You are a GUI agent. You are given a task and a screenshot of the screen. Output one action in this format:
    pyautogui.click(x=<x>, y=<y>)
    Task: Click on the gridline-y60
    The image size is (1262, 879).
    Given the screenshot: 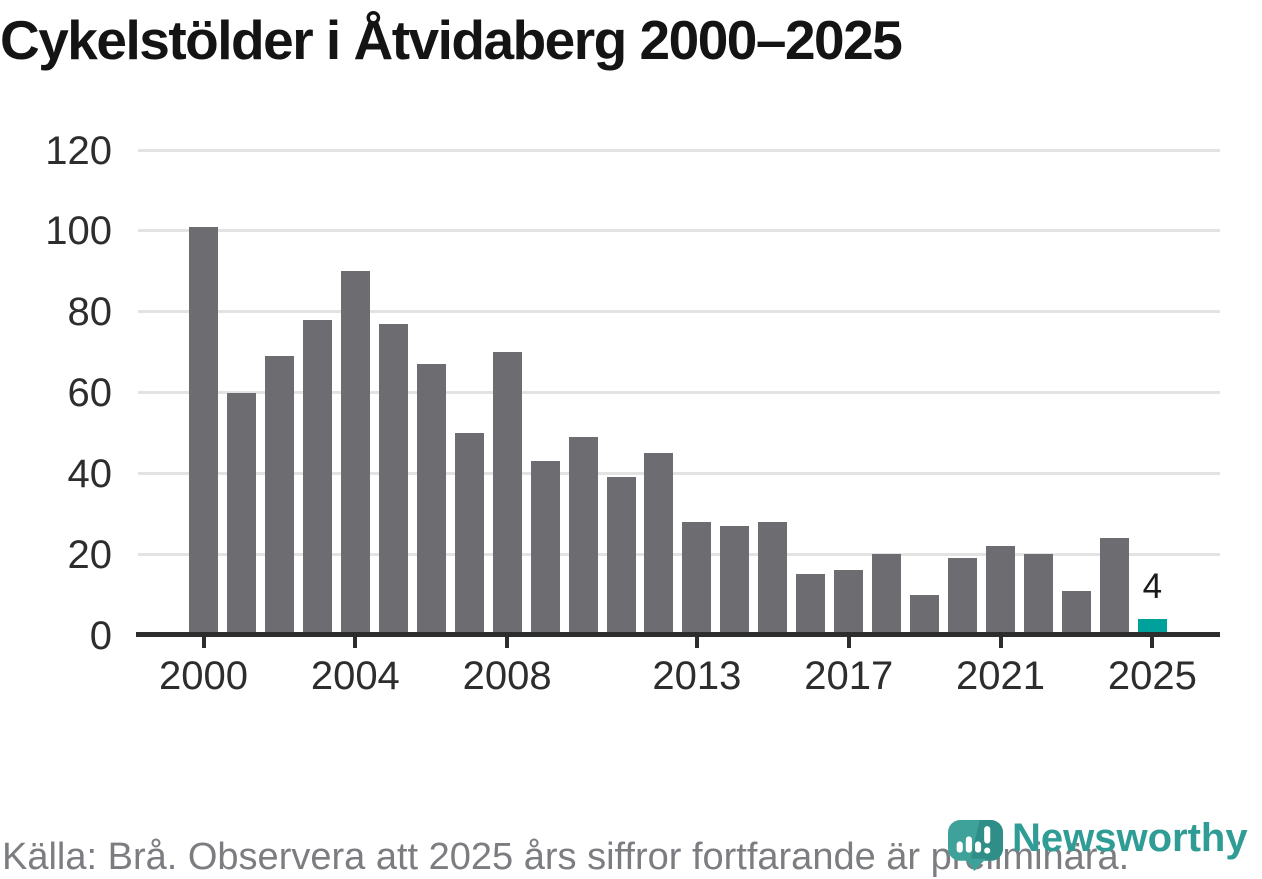 What is the action you would take?
    pyautogui.click(x=679, y=392)
    